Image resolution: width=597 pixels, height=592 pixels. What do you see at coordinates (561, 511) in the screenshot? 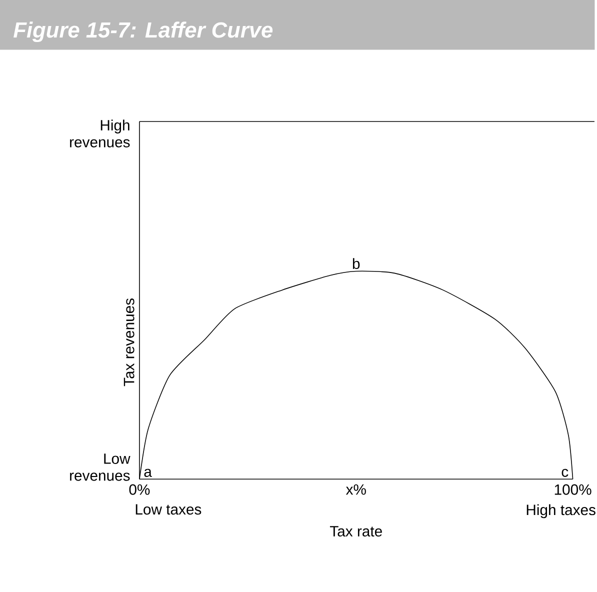
I see `text: High taxes` at bounding box center [561, 511].